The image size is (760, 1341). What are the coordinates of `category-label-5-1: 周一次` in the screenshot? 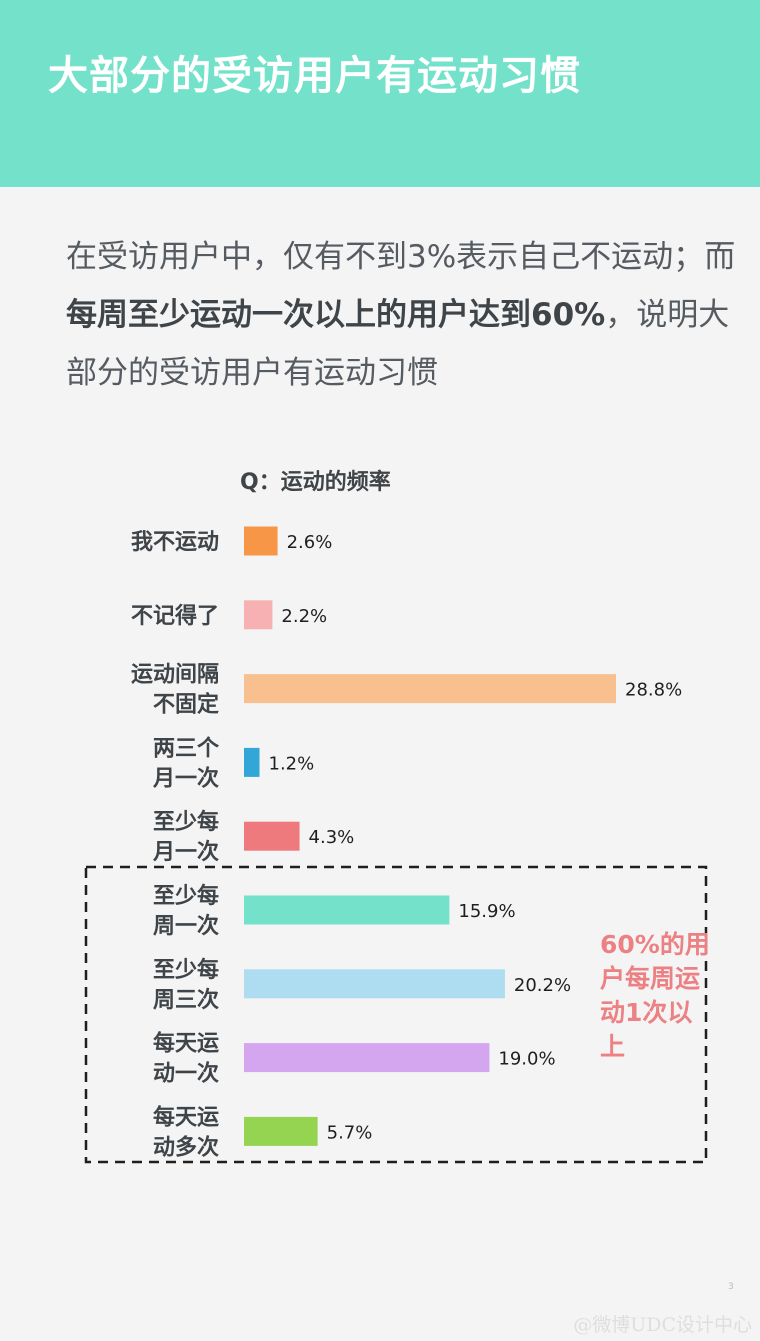 It's located at (186, 926).